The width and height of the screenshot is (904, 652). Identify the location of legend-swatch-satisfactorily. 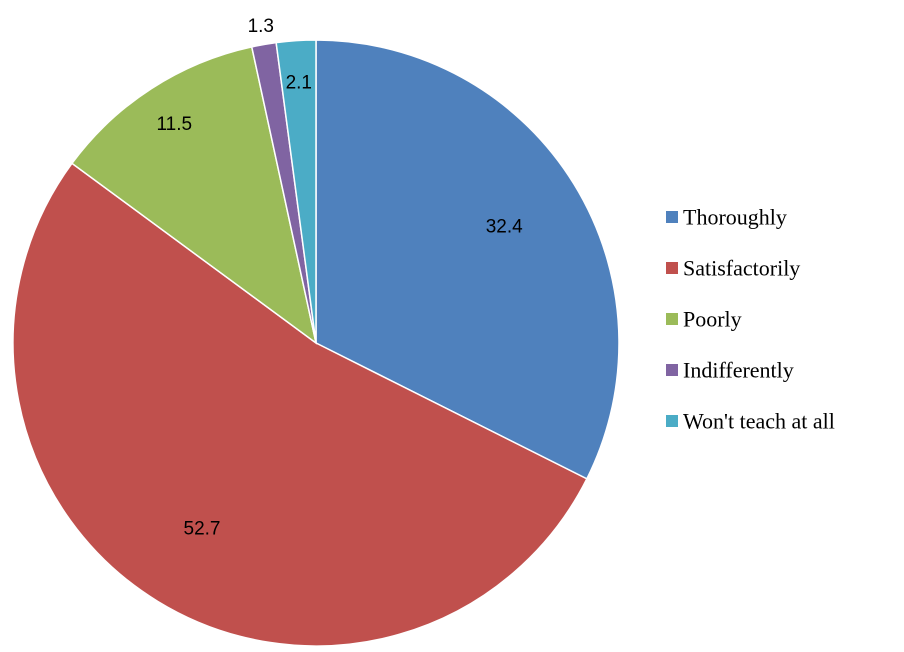
(672, 268).